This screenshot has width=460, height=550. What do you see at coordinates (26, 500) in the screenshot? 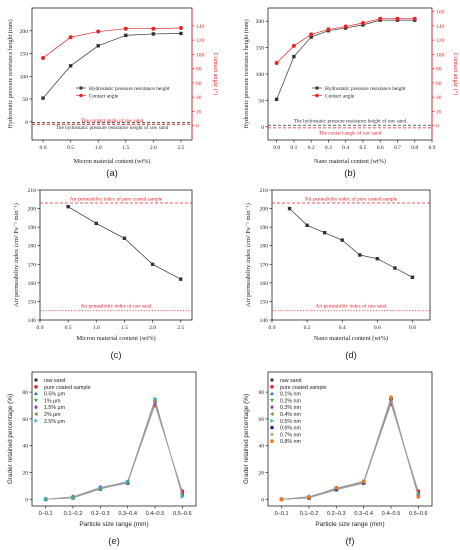
I see `y-tick-label: 0` at bounding box center [26, 500].